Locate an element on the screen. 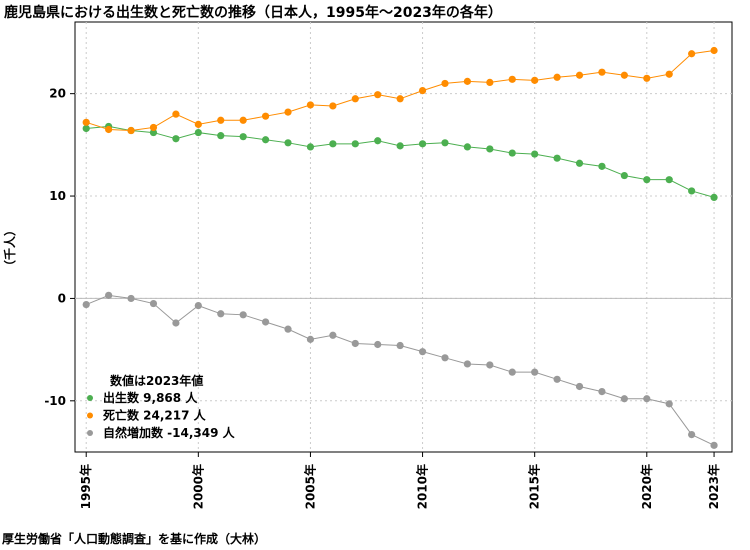 Image resolution: width=750 pixels, height=550 pixels. x-tick-label: 2010年 is located at coordinates (422, 486).